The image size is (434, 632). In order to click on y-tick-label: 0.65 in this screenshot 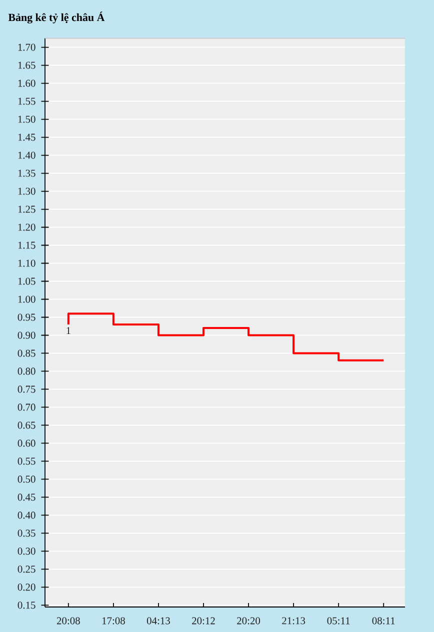, I will do `click(27, 425)`.